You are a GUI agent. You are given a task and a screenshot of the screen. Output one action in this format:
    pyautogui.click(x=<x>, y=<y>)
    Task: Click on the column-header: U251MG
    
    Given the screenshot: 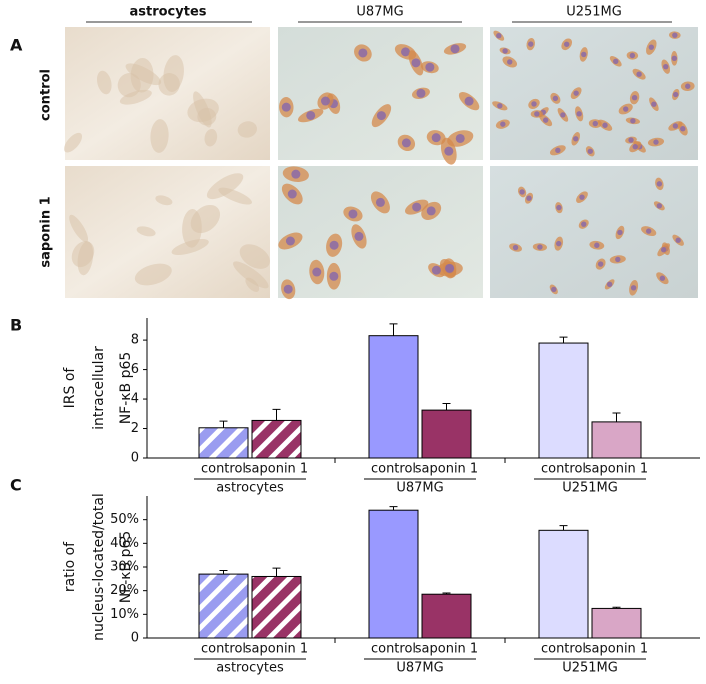 What is the action you would take?
    pyautogui.click(x=594, y=12)
    